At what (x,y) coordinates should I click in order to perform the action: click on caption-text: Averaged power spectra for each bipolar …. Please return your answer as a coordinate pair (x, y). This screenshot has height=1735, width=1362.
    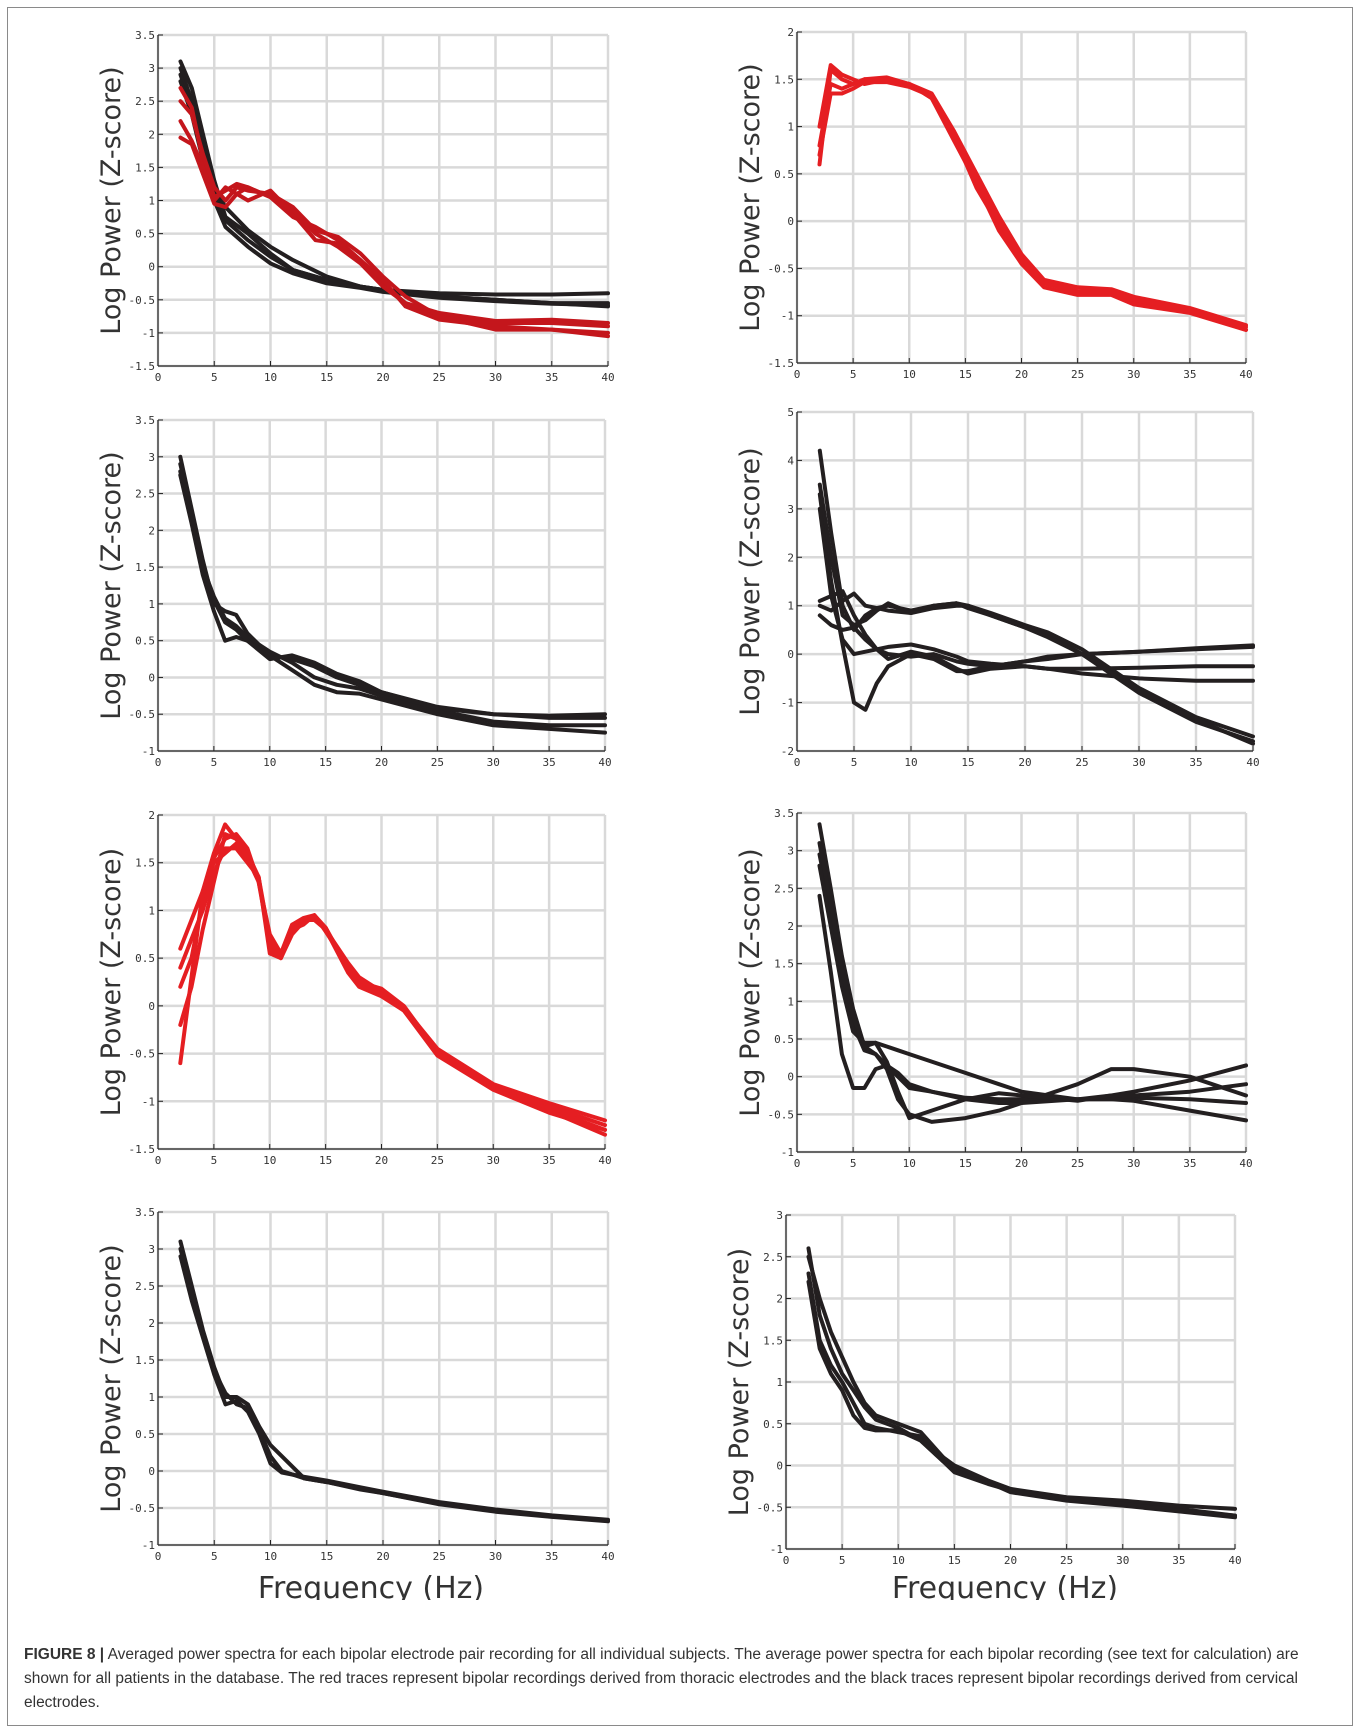
    Looking at the image, I should click on (661, 1678).